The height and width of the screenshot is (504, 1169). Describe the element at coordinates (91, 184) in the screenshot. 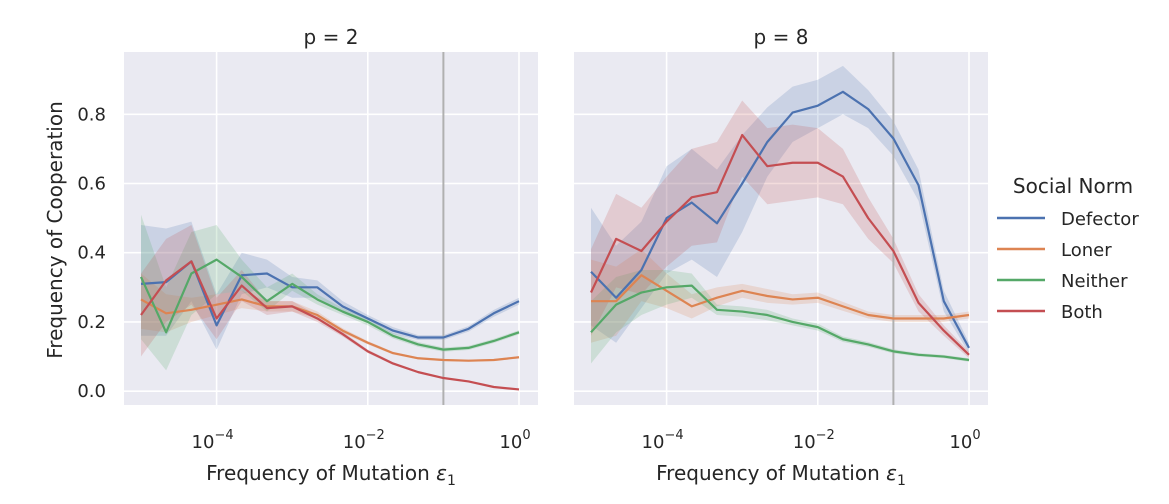

I see `y-tick-label: 0.6` at that location.